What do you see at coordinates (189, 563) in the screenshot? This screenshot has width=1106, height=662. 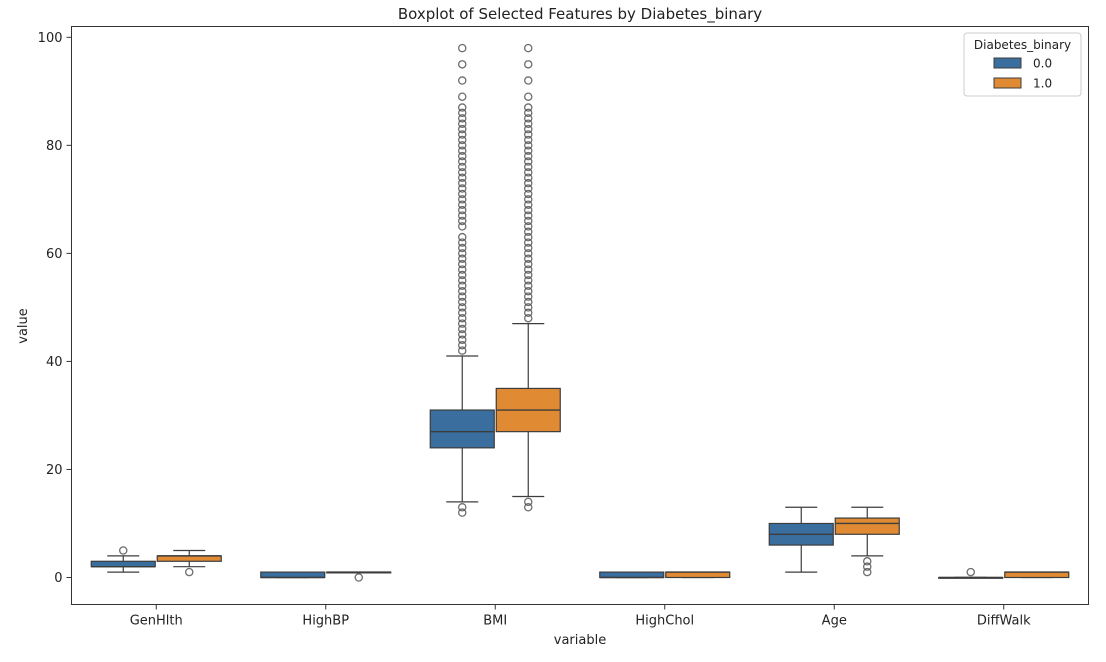 I see `box-genhlth-1.0` at bounding box center [189, 563].